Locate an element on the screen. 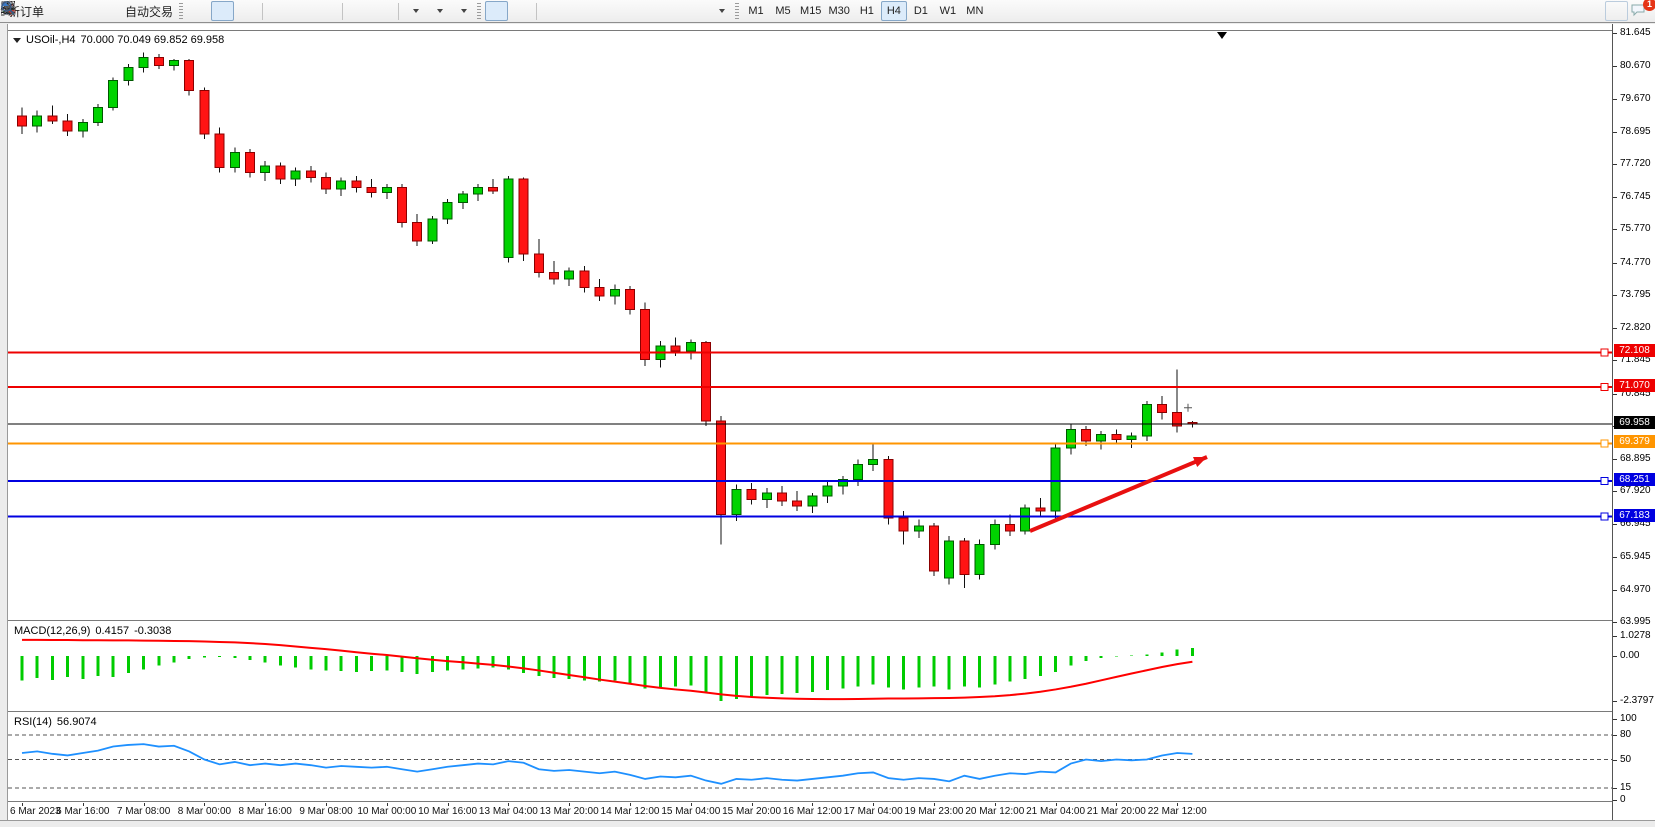 The height and width of the screenshot is (827, 1655). metaviewer-button is located at coordinates (61, 11).